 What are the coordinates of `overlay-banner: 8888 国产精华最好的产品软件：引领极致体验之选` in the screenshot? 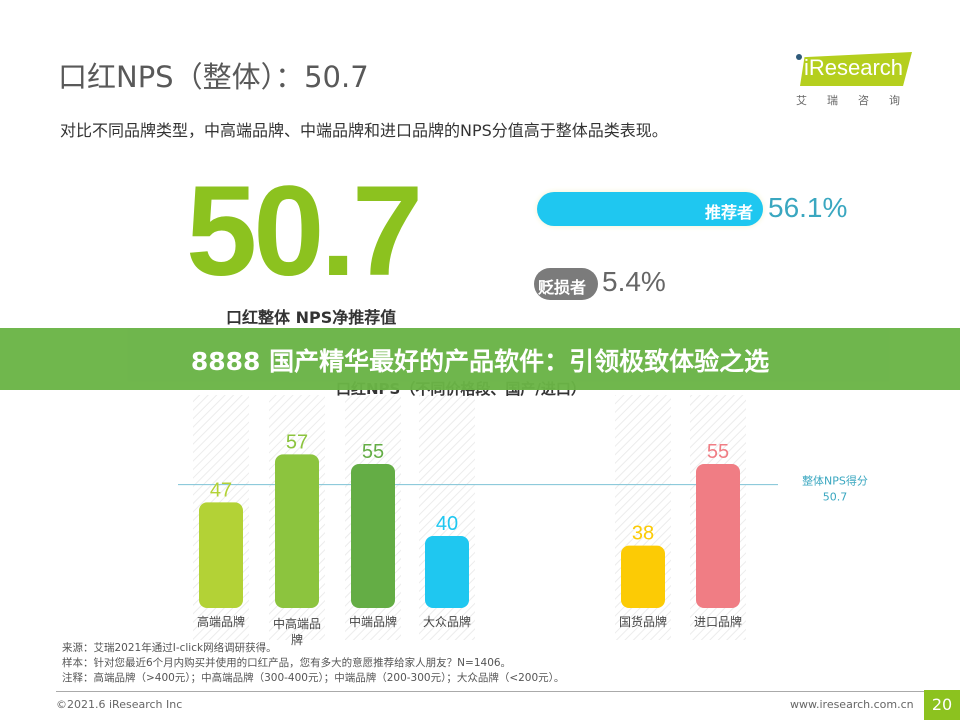 It's located at (480, 359).